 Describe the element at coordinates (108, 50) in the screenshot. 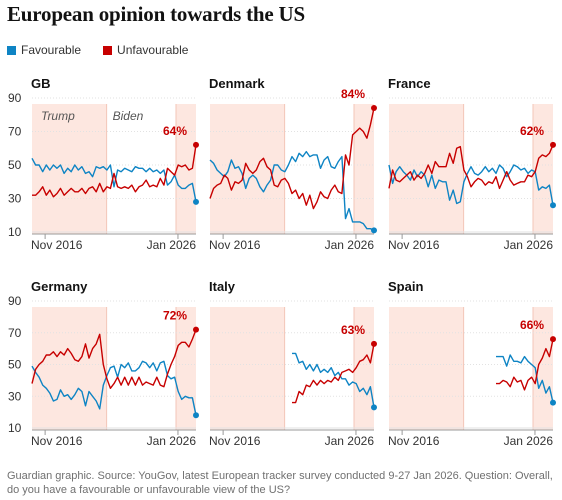

I see `unfavourable-swatch-icon` at that location.